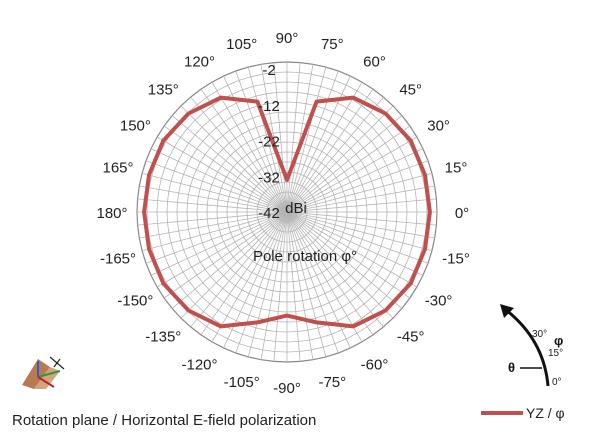  What do you see at coordinates (163, 89) in the screenshot?
I see `angle-tick-label: 135°` at bounding box center [163, 89].